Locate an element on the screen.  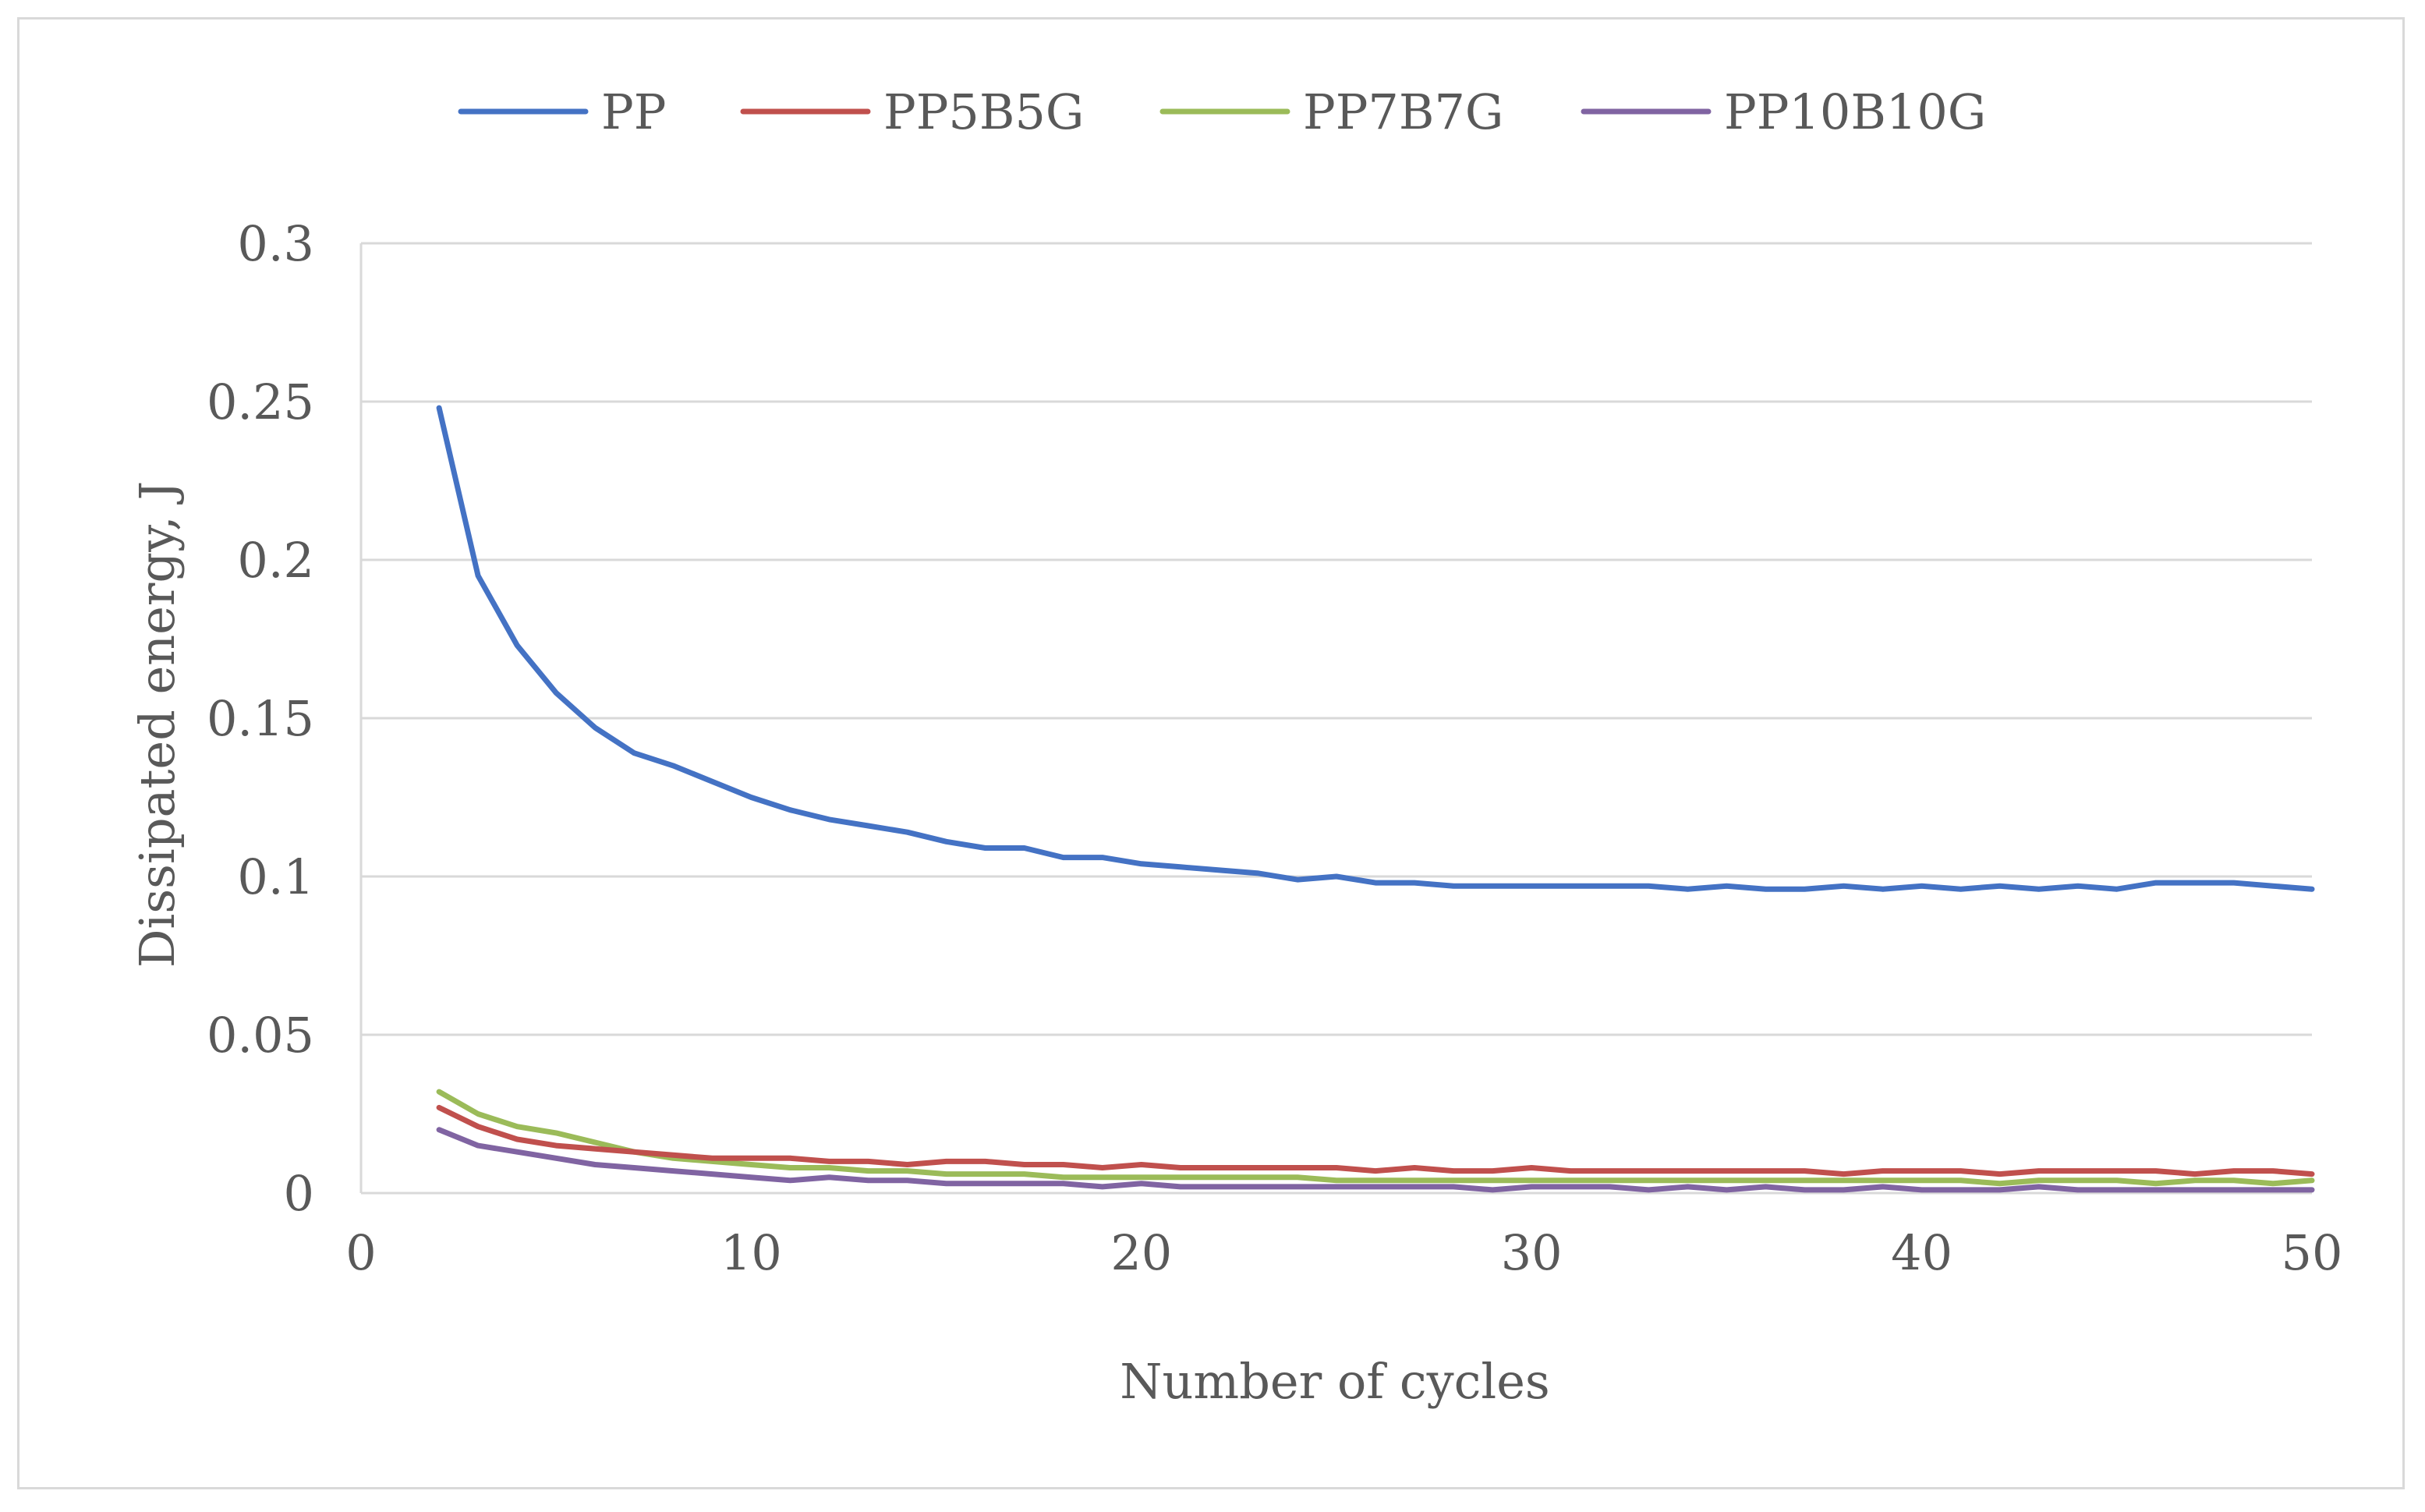
y-tick-label: 0.05 is located at coordinates (260, 1035).